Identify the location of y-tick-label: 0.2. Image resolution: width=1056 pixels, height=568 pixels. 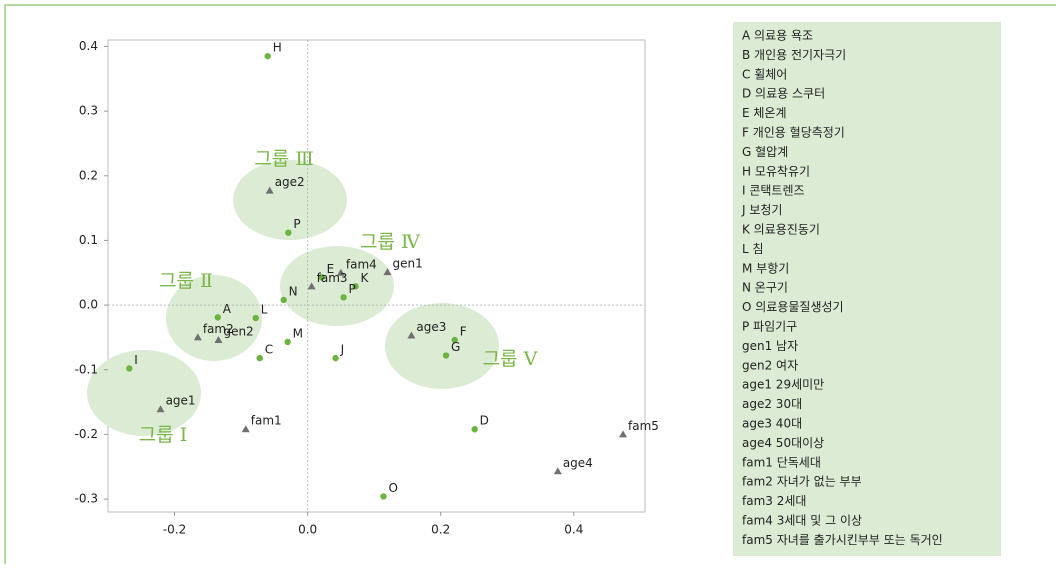
(88, 175).